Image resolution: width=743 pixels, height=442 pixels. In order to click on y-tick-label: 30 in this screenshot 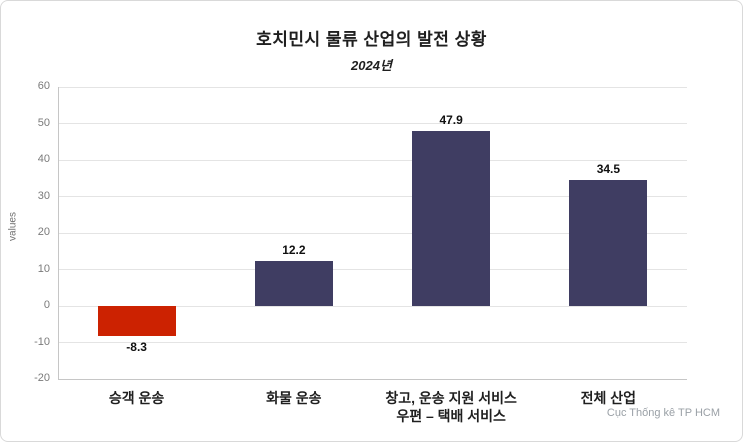, I will do `click(43, 195)`.